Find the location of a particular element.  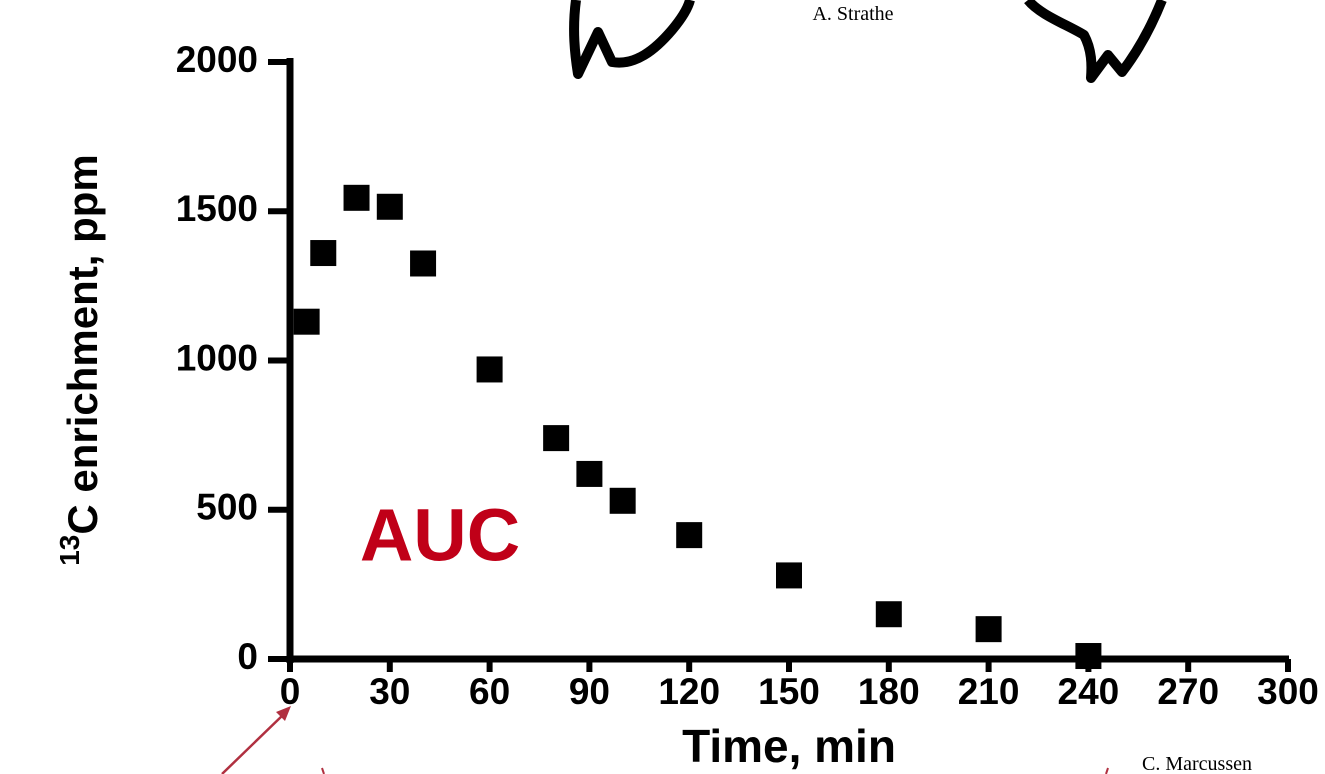

y-axis-title: 13C enrichment, ppm is located at coordinates (80, 360).